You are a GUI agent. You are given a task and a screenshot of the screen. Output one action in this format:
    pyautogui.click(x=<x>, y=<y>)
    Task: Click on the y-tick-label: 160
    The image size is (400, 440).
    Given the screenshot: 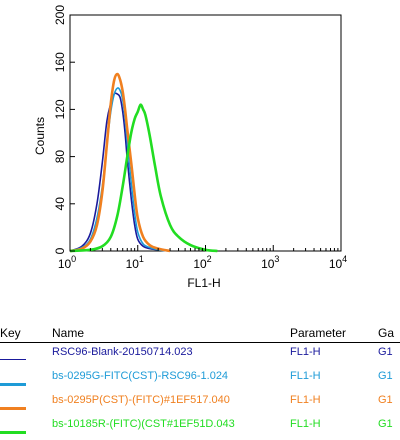 What is the action you would take?
    pyautogui.click(x=60, y=62)
    